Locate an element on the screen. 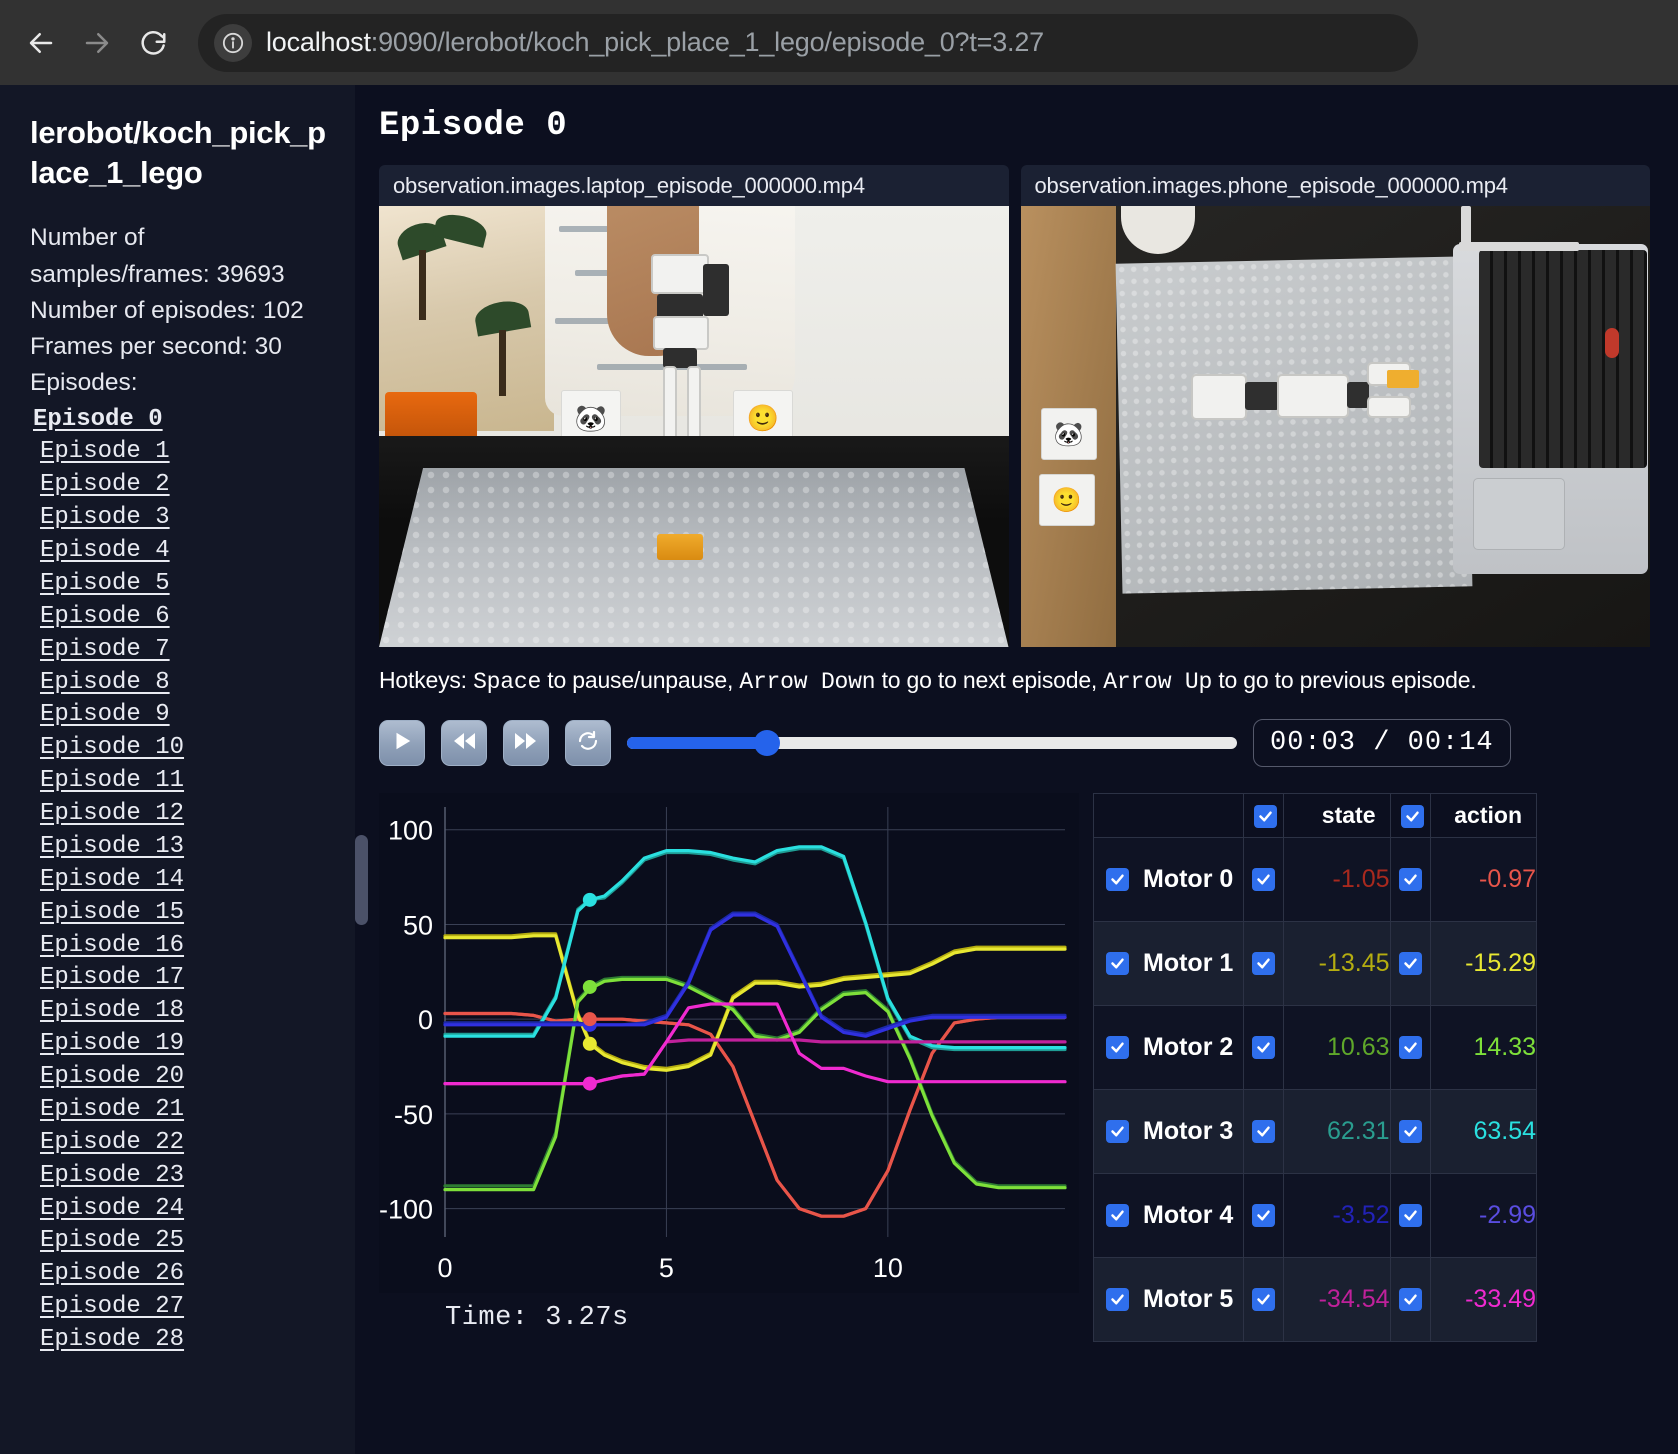 This screenshot has width=1678, height=1454. episode-link-18: Episode 18 is located at coordinates (112, 1011).